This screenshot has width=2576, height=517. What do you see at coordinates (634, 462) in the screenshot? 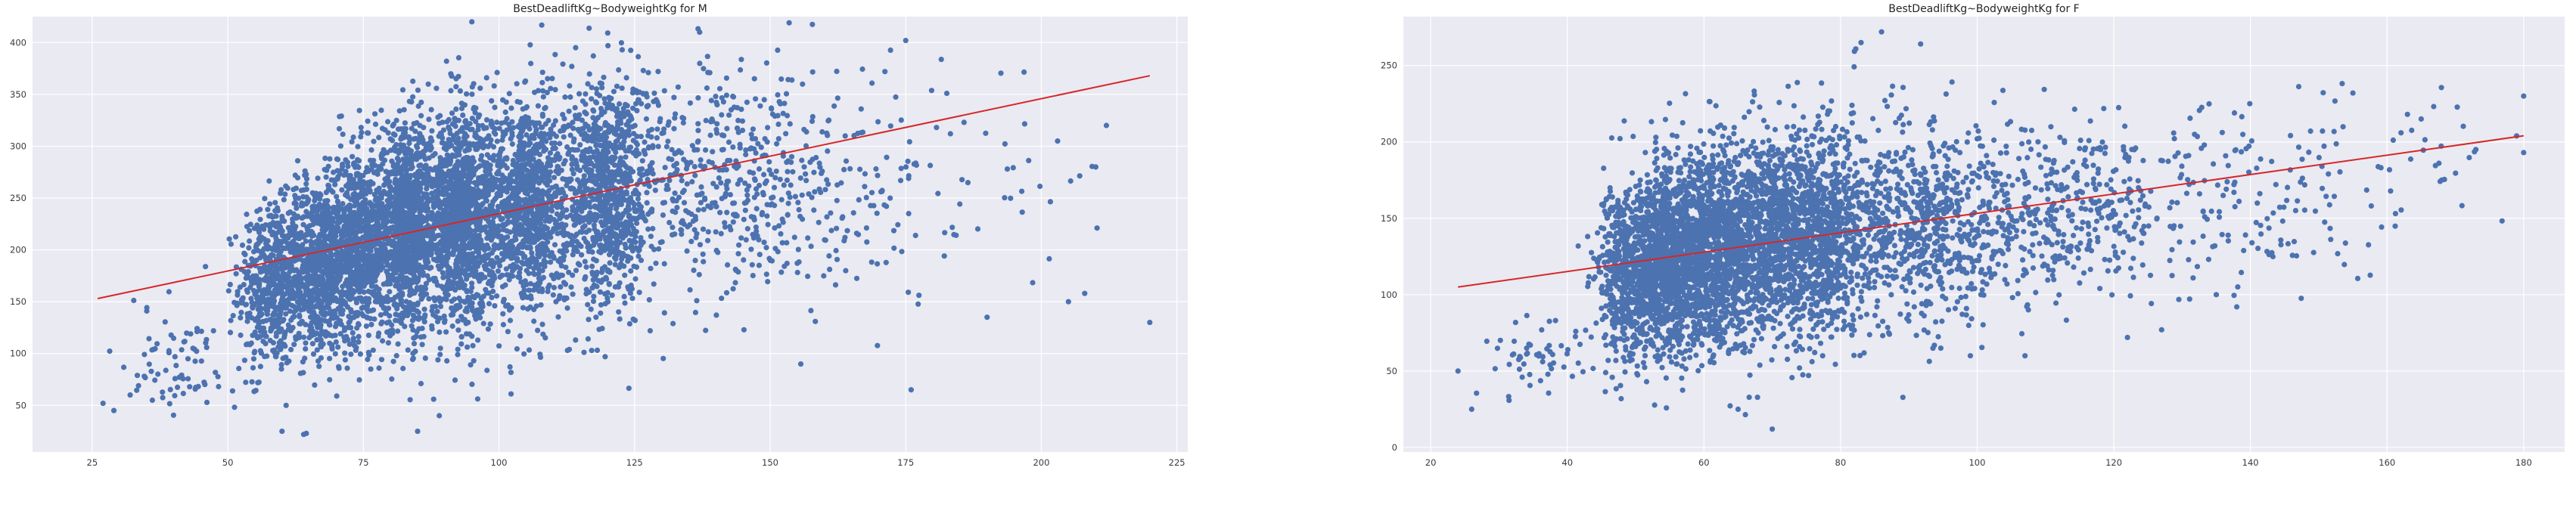
I see `x-tick-label: 125` at bounding box center [634, 462].